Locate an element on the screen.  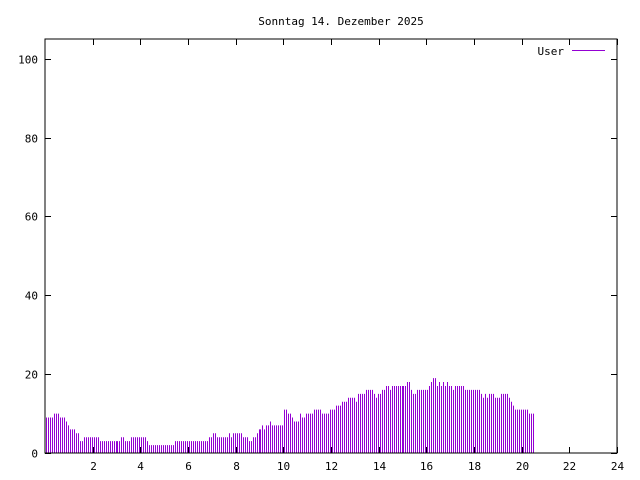
x-tick-label: 6 is located at coordinates (188, 466).